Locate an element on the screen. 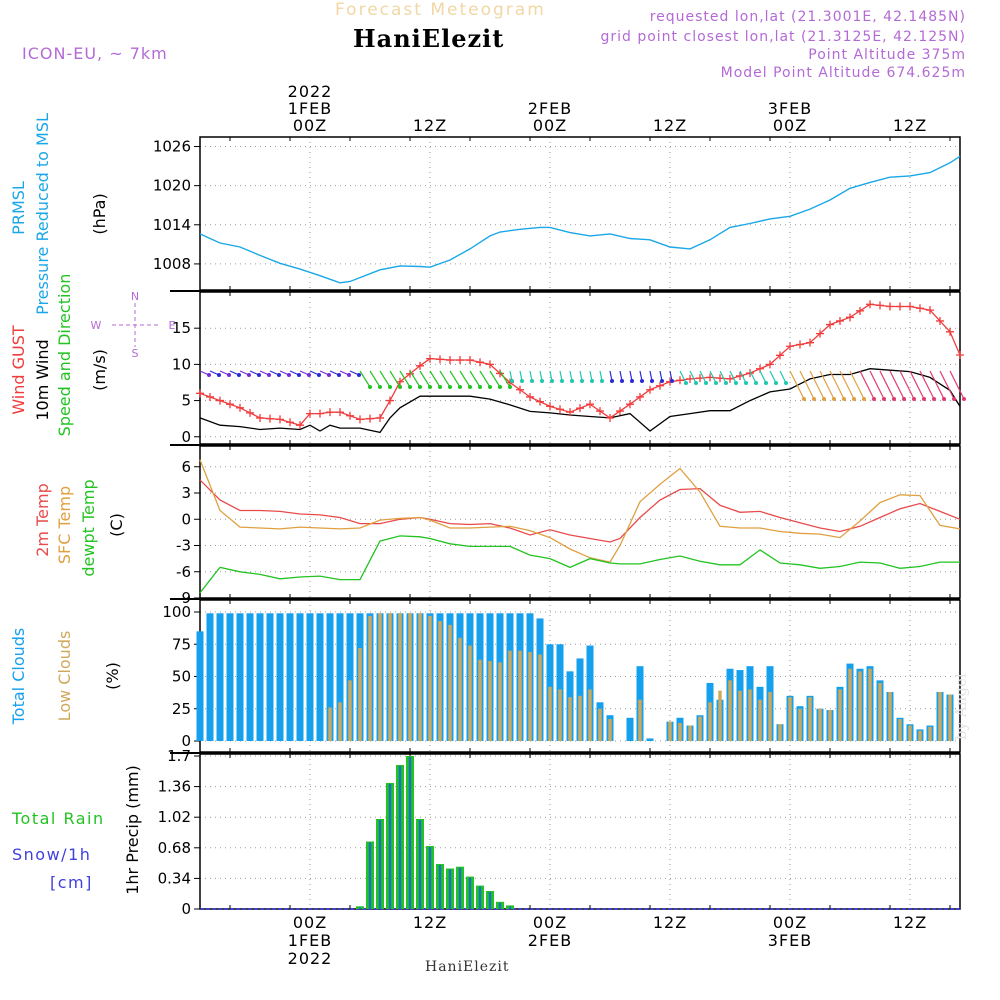 This screenshot has height=1000, width=1000. wind-speed-dir-label: Speed and Direction is located at coordinates (64, 355).